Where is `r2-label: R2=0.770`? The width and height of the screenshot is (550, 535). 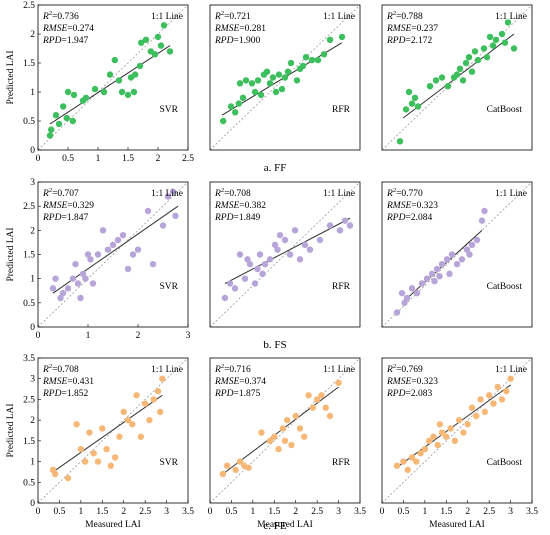 r2-label: R2=0.770 is located at coordinates (404, 193).